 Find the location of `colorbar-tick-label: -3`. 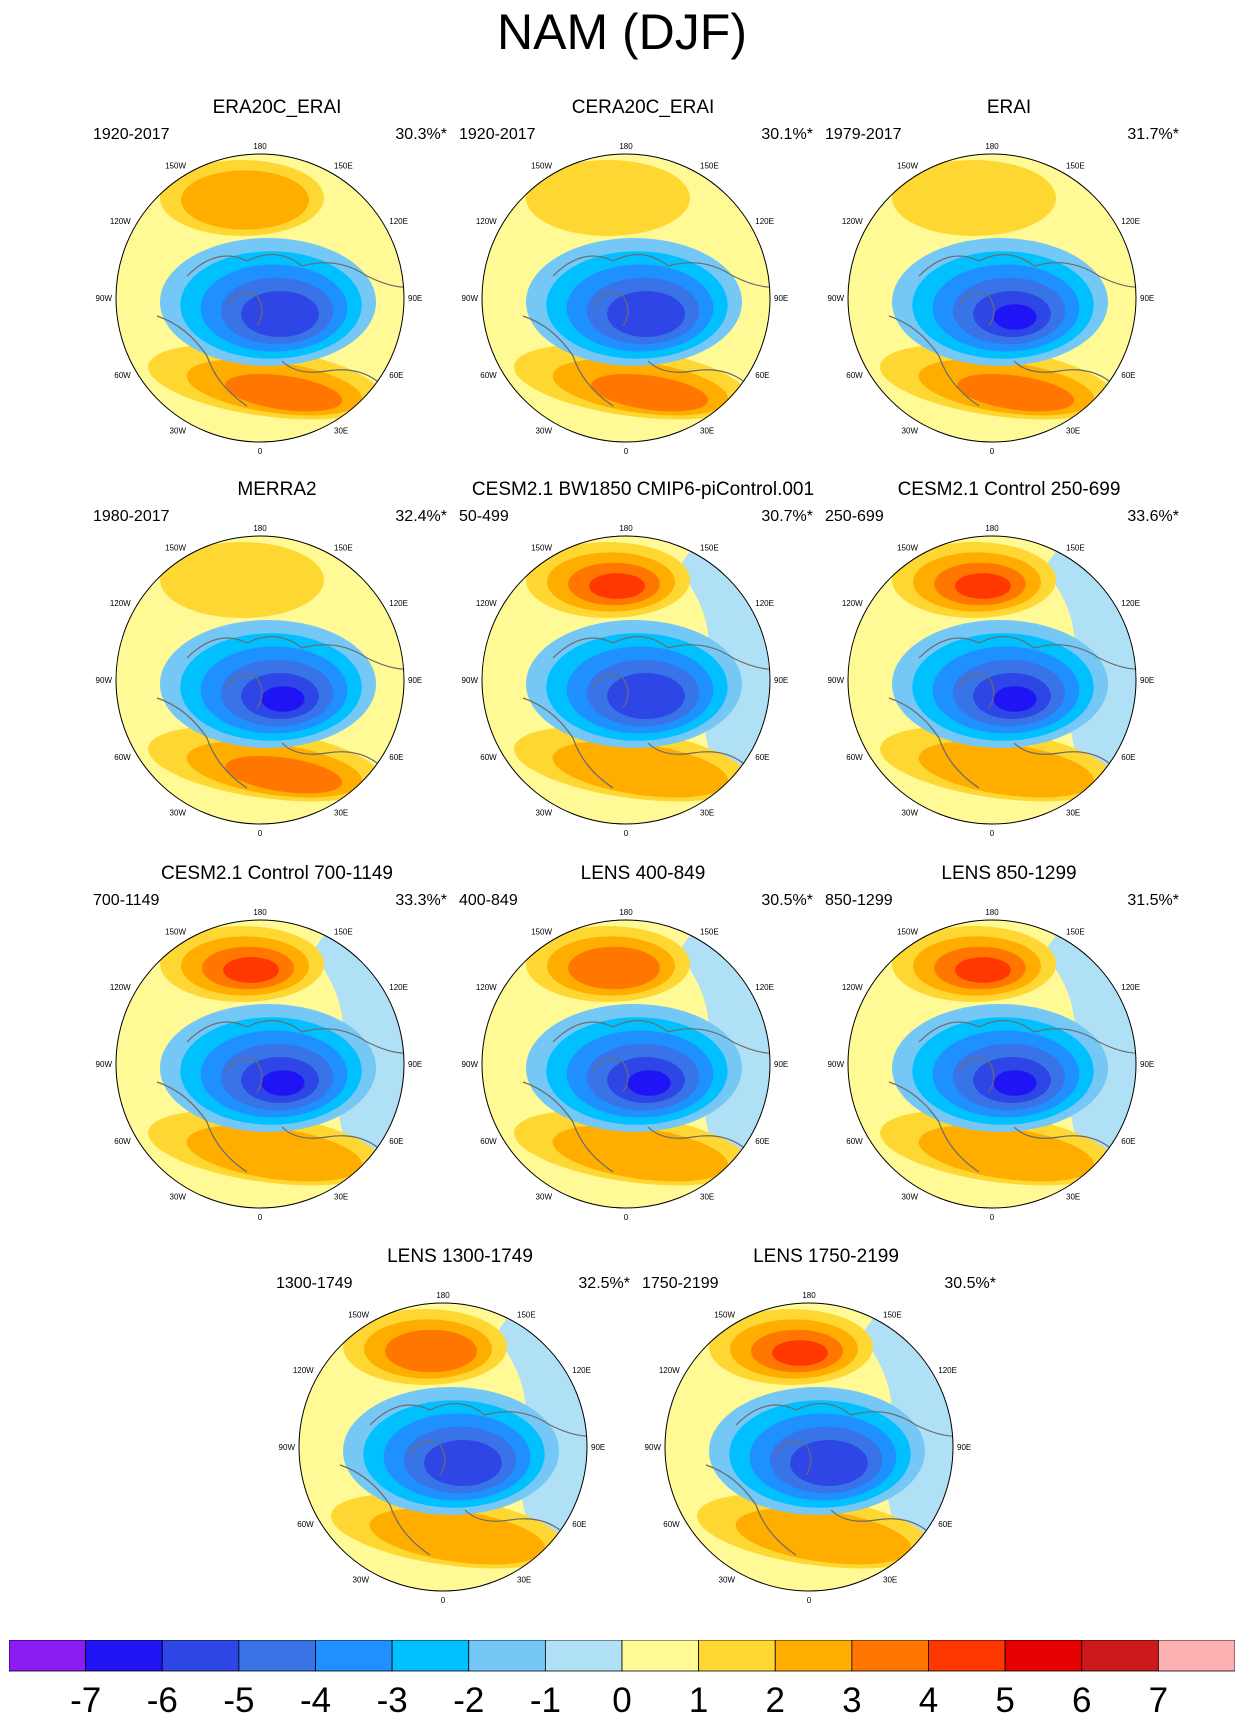

colorbar-tick-label: -3 is located at coordinates (392, 1699).